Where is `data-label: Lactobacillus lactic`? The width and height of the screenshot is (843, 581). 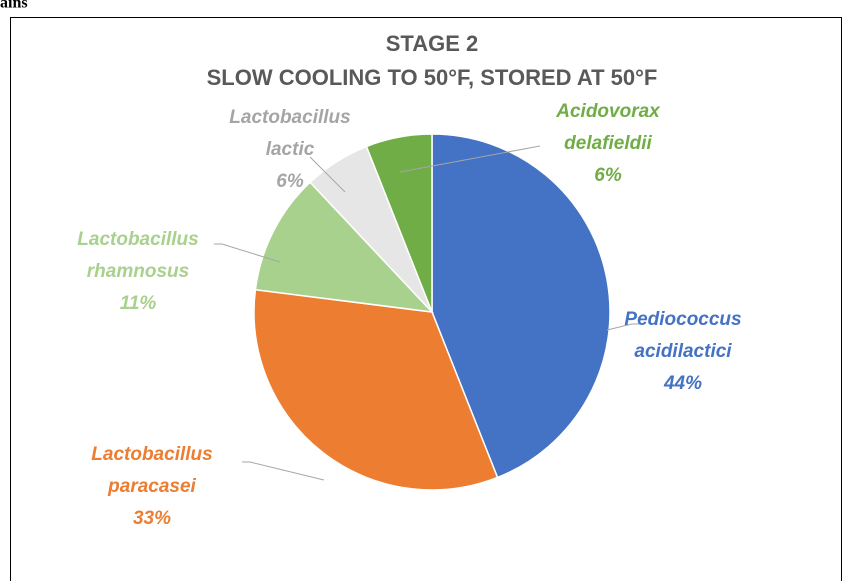 data-label: Lactobacillus lactic is located at coordinates (289, 133).